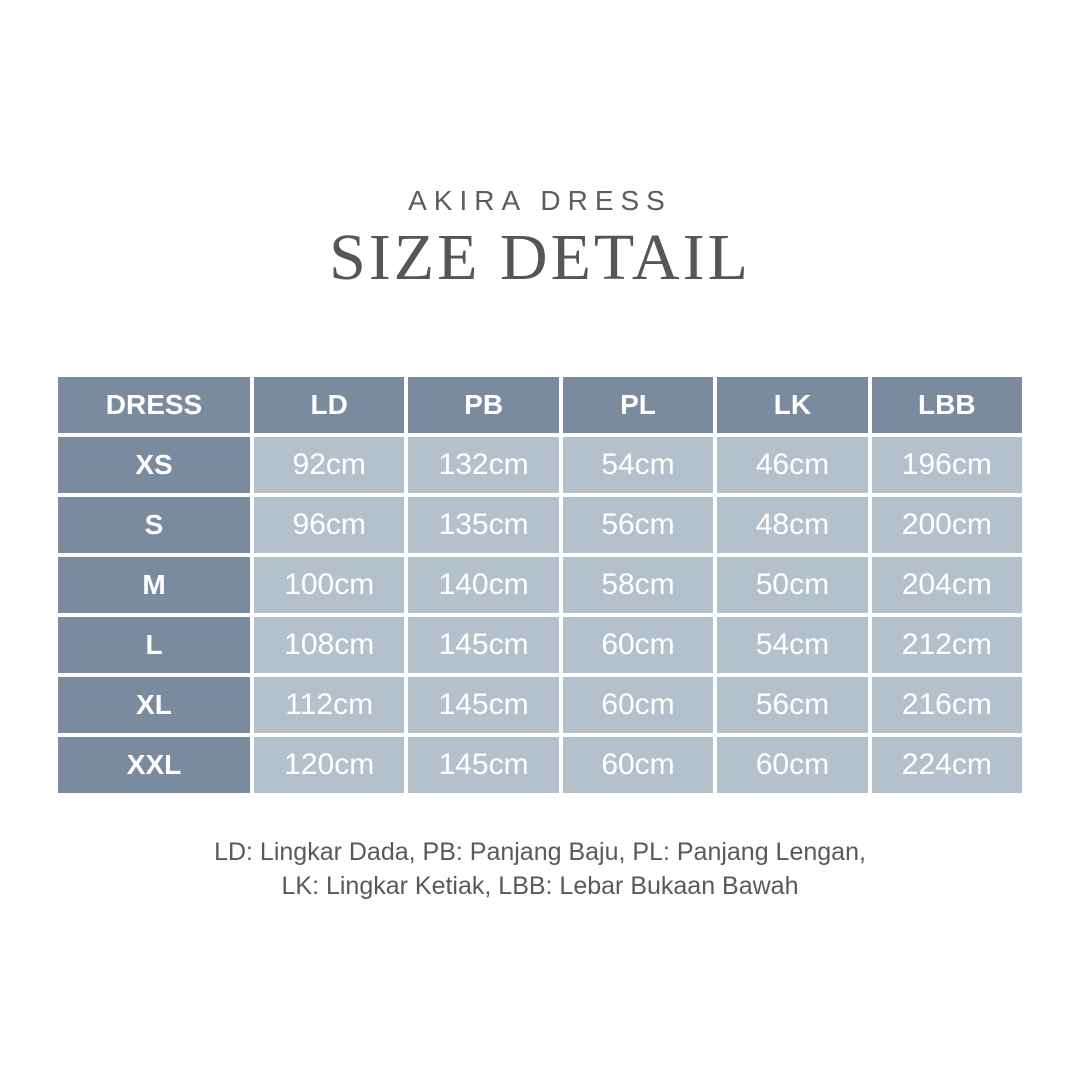 Image resolution: width=1080 pixels, height=1080 pixels. What do you see at coordinates (792, 464) in the screenshot?
I see `measurement-cell: 46cm` at bounding box center [792, 464].